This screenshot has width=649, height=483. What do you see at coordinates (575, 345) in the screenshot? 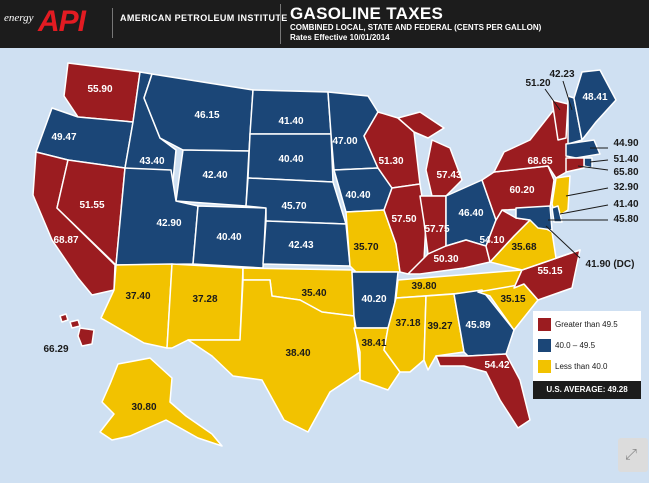
I see `legend-label-mid: 40.0 – 49.5` at bounding box center [575, 345].